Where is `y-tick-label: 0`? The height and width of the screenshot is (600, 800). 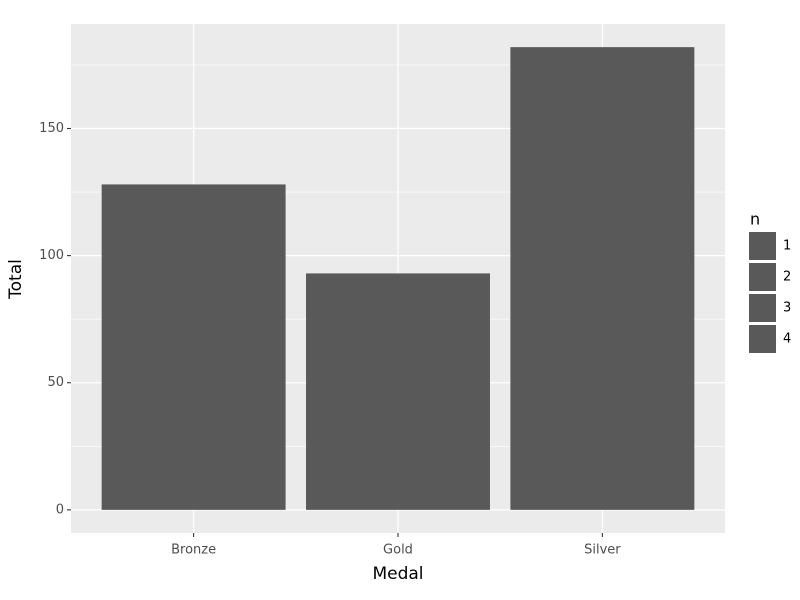
y-tick-label: 0 is located at coordinates (60, 509).